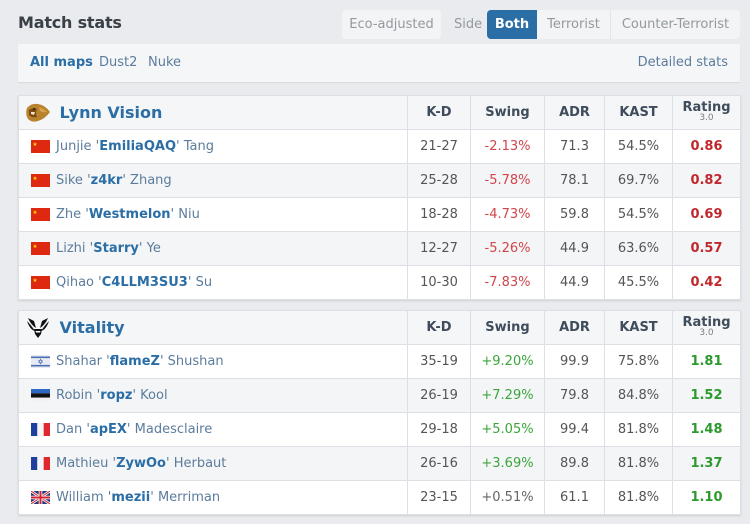 The width and height of the screenshot is (750, 524). I want to click on player-name-cell: William 'mezii' Merriman, so click(213, 497).